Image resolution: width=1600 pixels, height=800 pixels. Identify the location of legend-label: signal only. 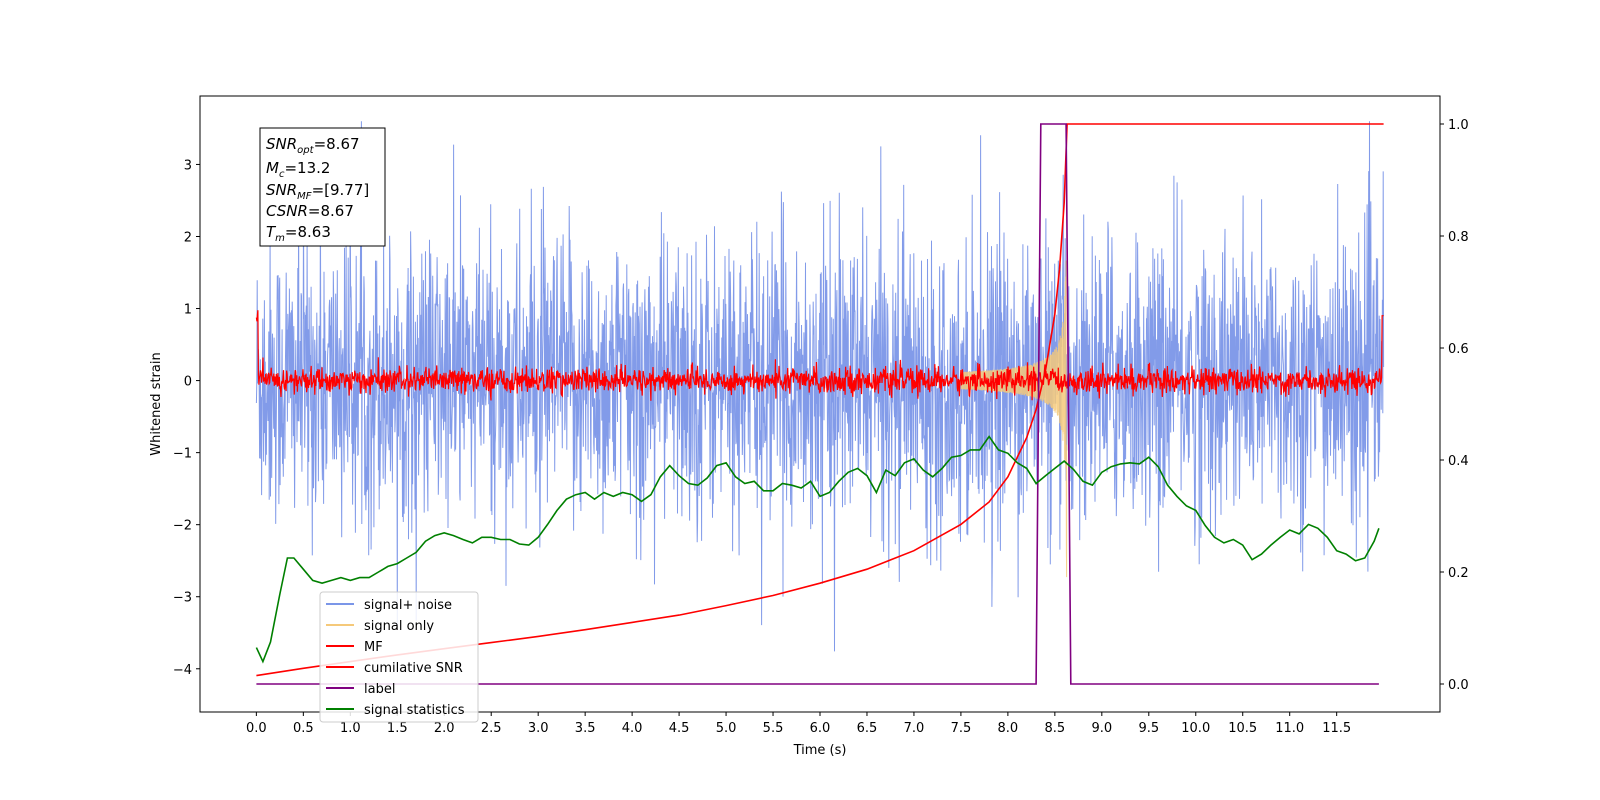
(399, 626).